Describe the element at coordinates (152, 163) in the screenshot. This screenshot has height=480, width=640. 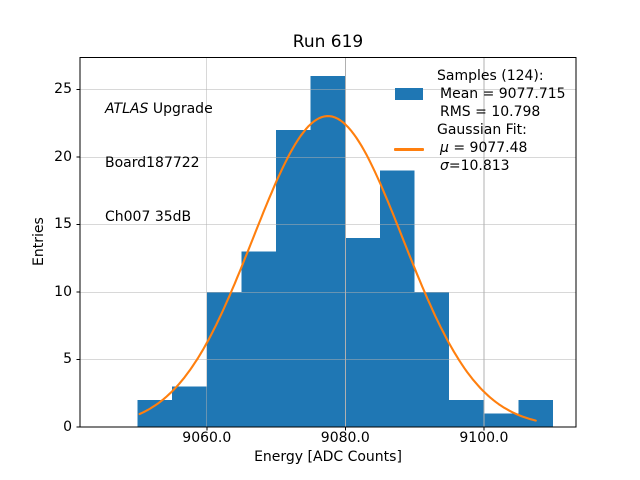
I see `annotation-line-board: Board187722` at that location.